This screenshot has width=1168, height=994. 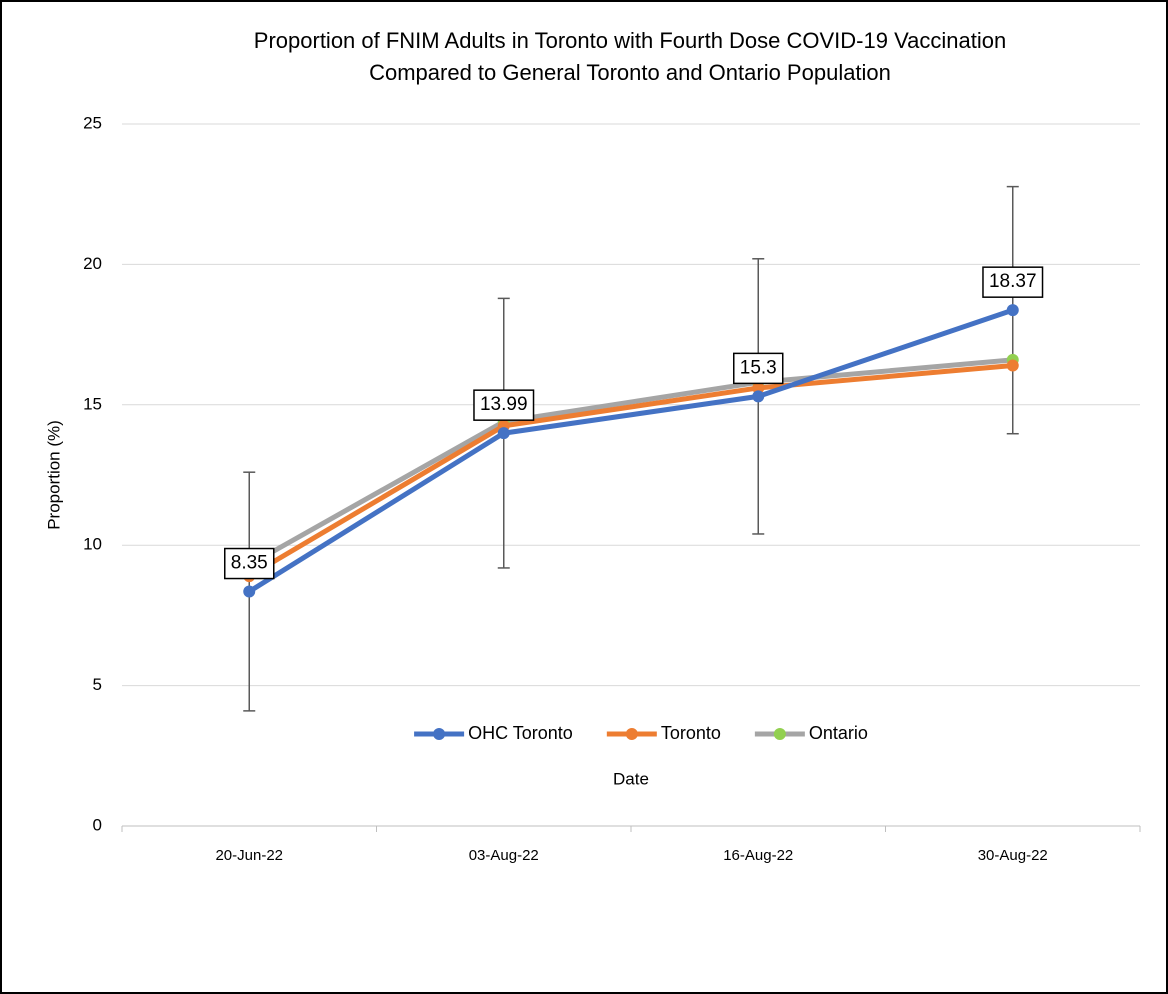 What do you see at coordinates (691, 733) in the screenshot?
I see `legend-label: Toronto` at bounding box center [691, 733].